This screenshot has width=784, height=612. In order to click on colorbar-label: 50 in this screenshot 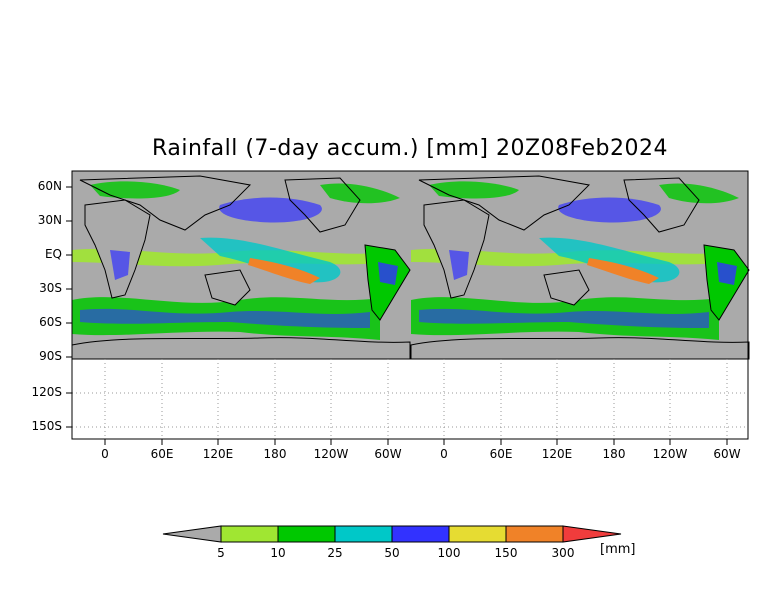, I will do `click(392, 553)`.